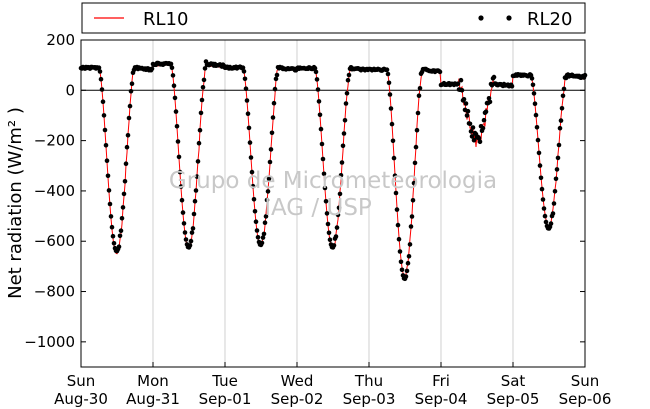 The width and height of the screenshot is (650, 409). Describe the element at coordinates (549, 19) in the screenshot. I see `legend-label-rl20: RL20` at that location.